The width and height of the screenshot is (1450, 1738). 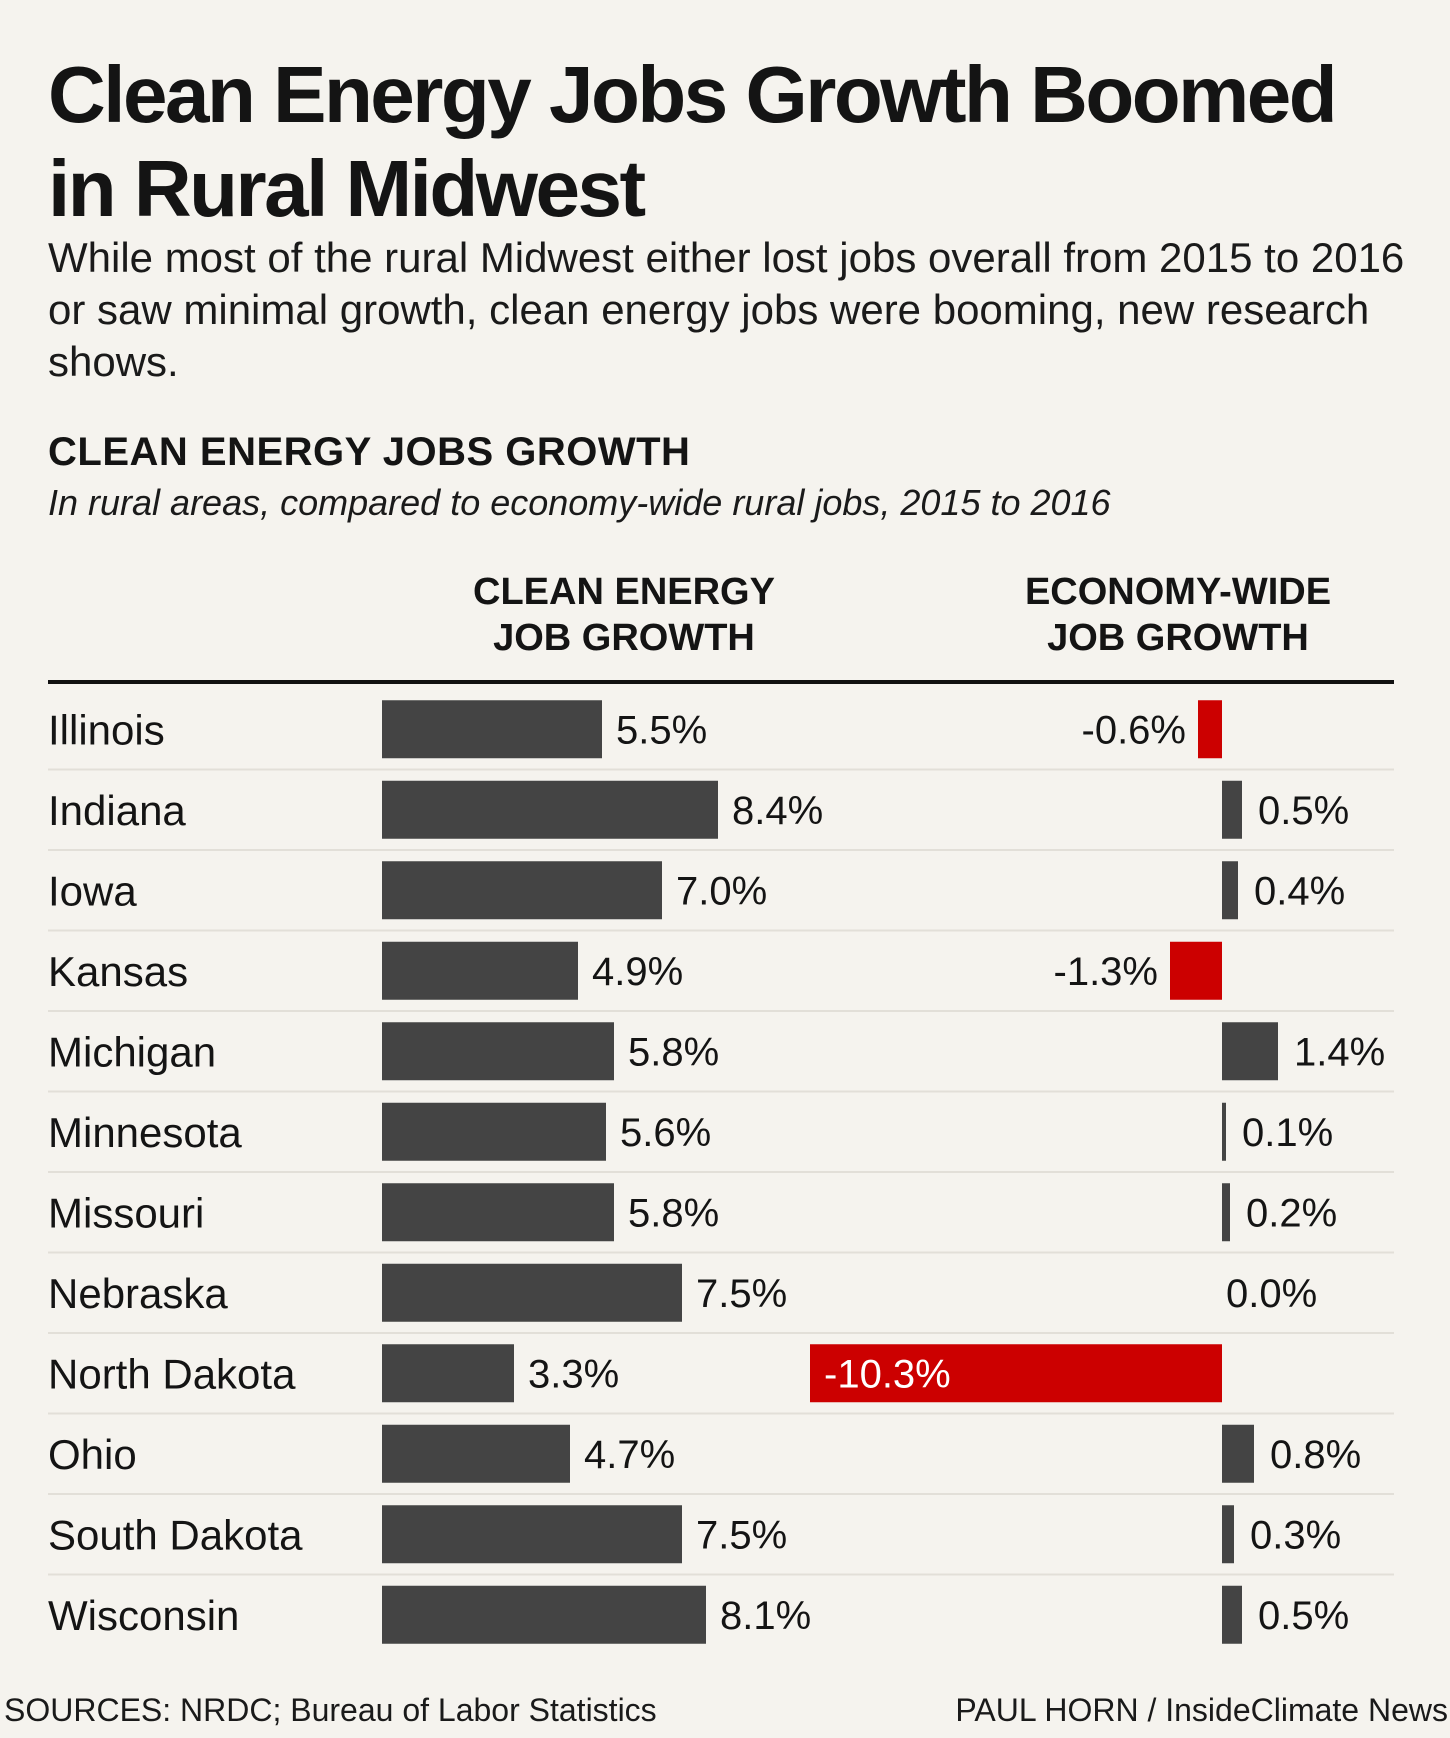 I want to click on row-ohio: Ohio 4.7% 0.8%, so click(x=721, y=1459).